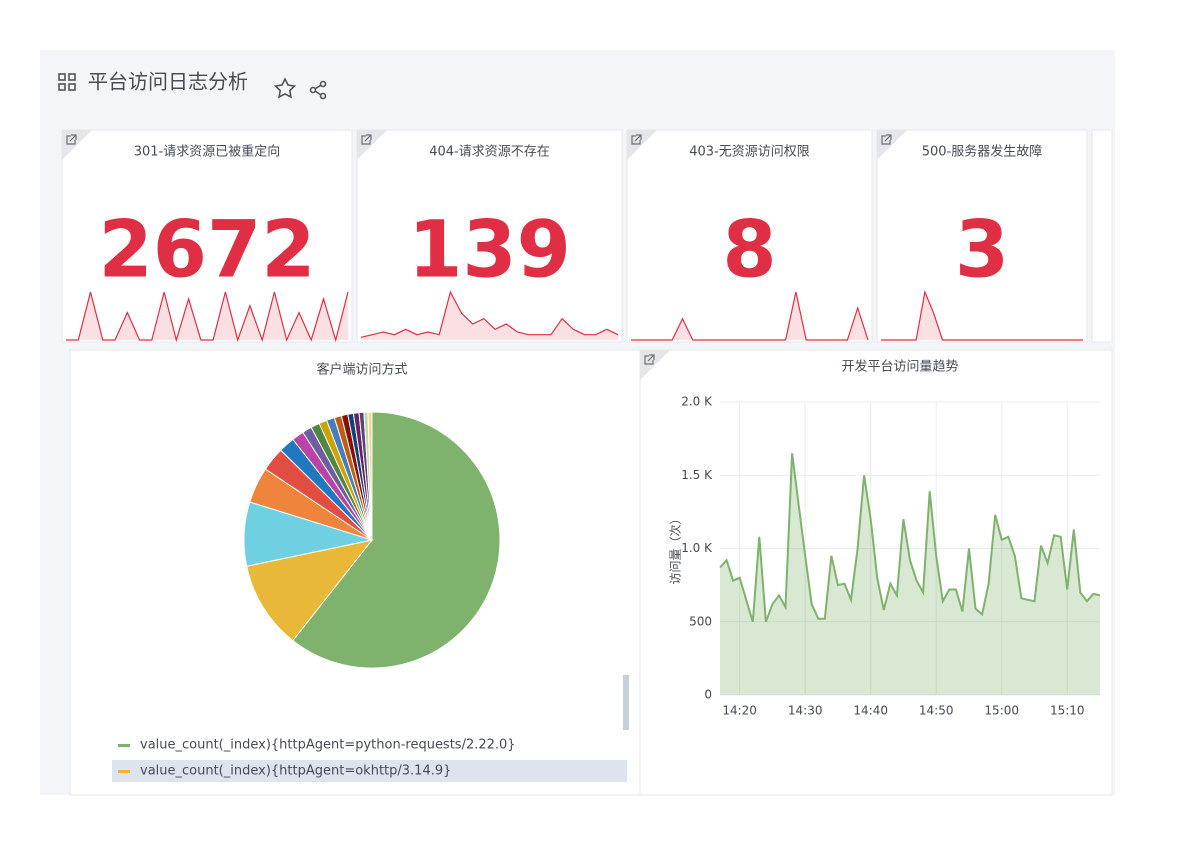 Image resolution: width=1200 pixels, height=857 pixels. I want to click on legend-row-highlight, so click(369, 771).